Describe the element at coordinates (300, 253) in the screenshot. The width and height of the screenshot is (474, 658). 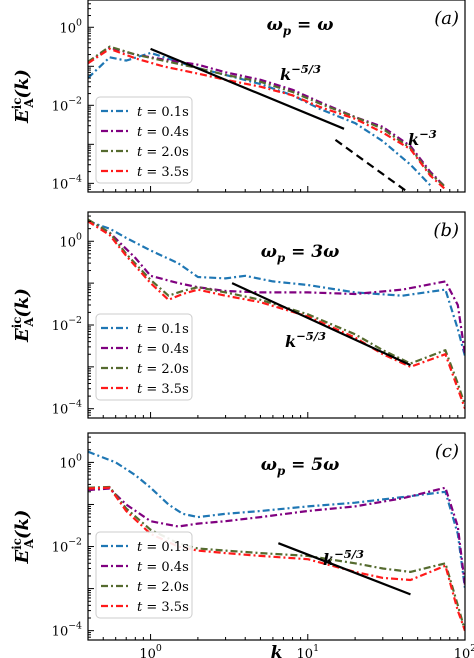
I see `panel-title: ωp = 3ω` at that location.